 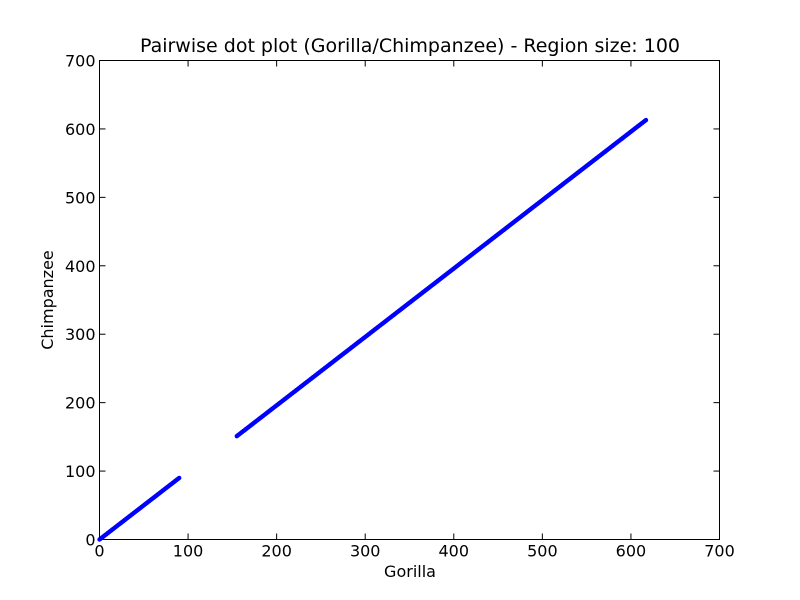 What do you see at coordinates (80, 471) in the screenshot?
I see `y-tick-label: 100` at bounding box center [80, 471].